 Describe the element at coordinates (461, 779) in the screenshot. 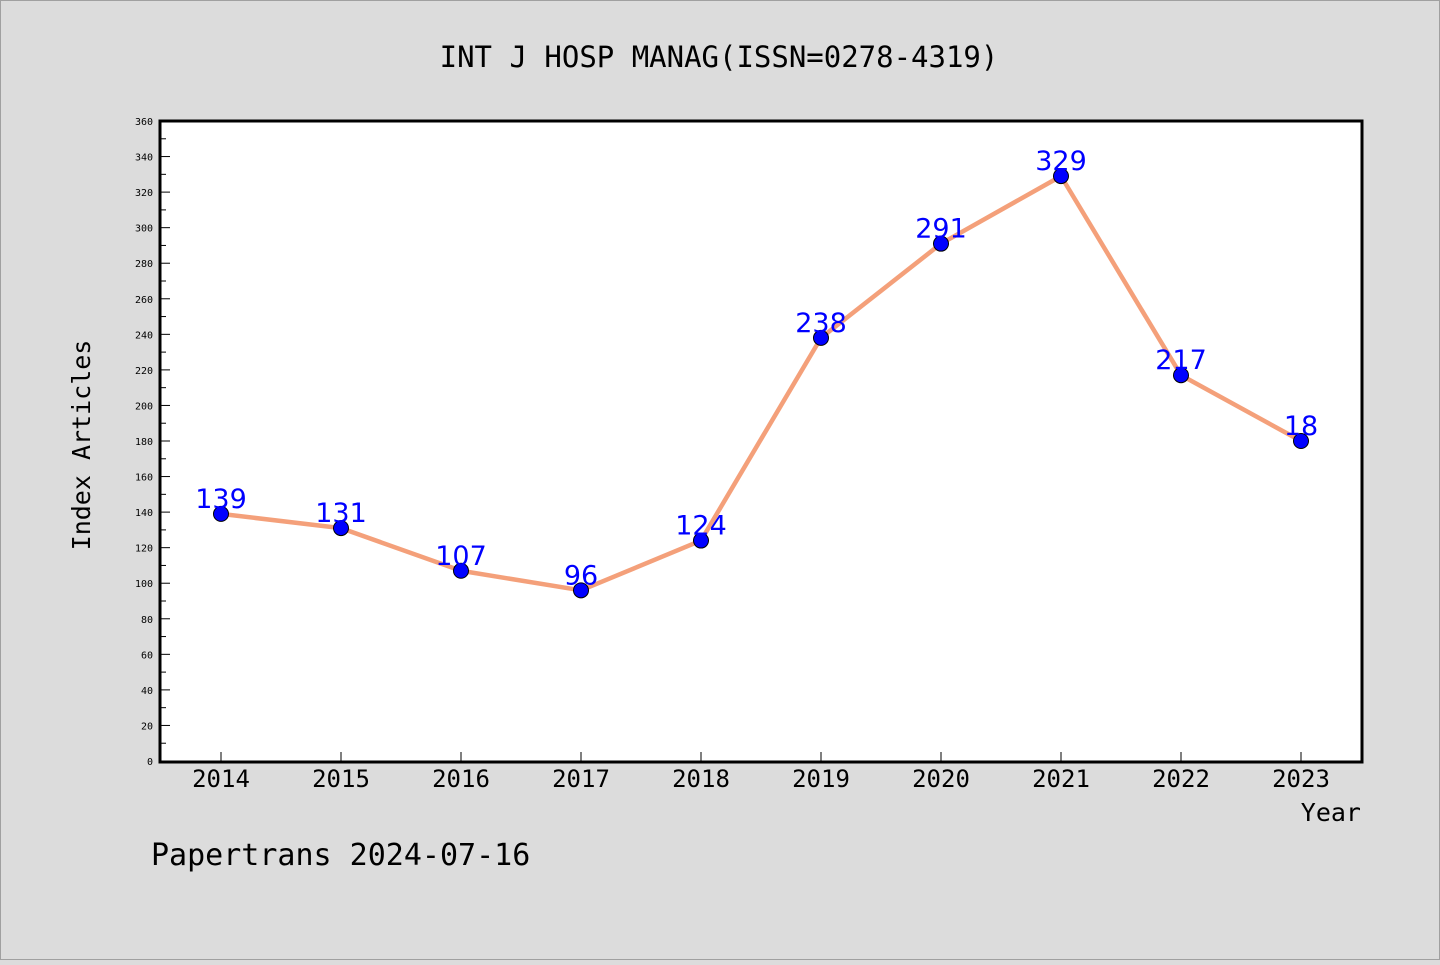

I see `x-tick-label: 2016` at that location.